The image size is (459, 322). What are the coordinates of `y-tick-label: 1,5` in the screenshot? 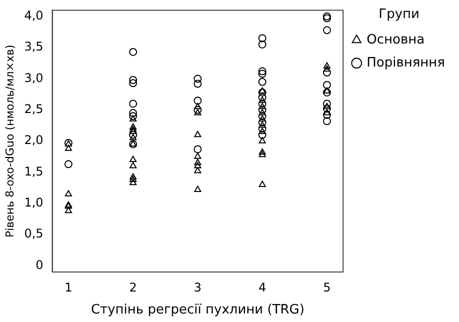 It's located at (34, 171).